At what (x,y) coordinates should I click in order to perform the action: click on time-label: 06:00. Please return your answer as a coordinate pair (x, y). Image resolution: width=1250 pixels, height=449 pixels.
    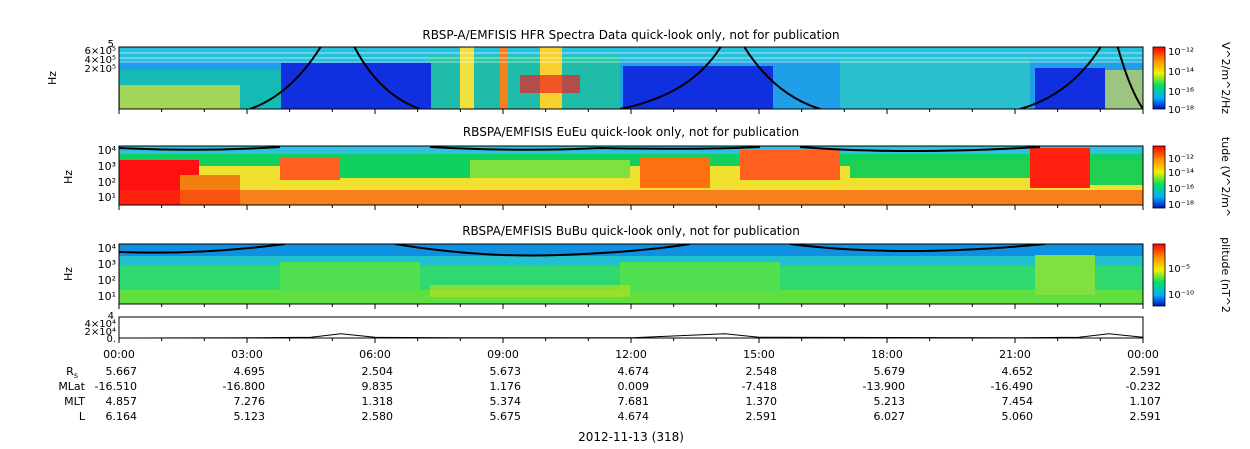
    Looking at the image, I should click on (375, 354).